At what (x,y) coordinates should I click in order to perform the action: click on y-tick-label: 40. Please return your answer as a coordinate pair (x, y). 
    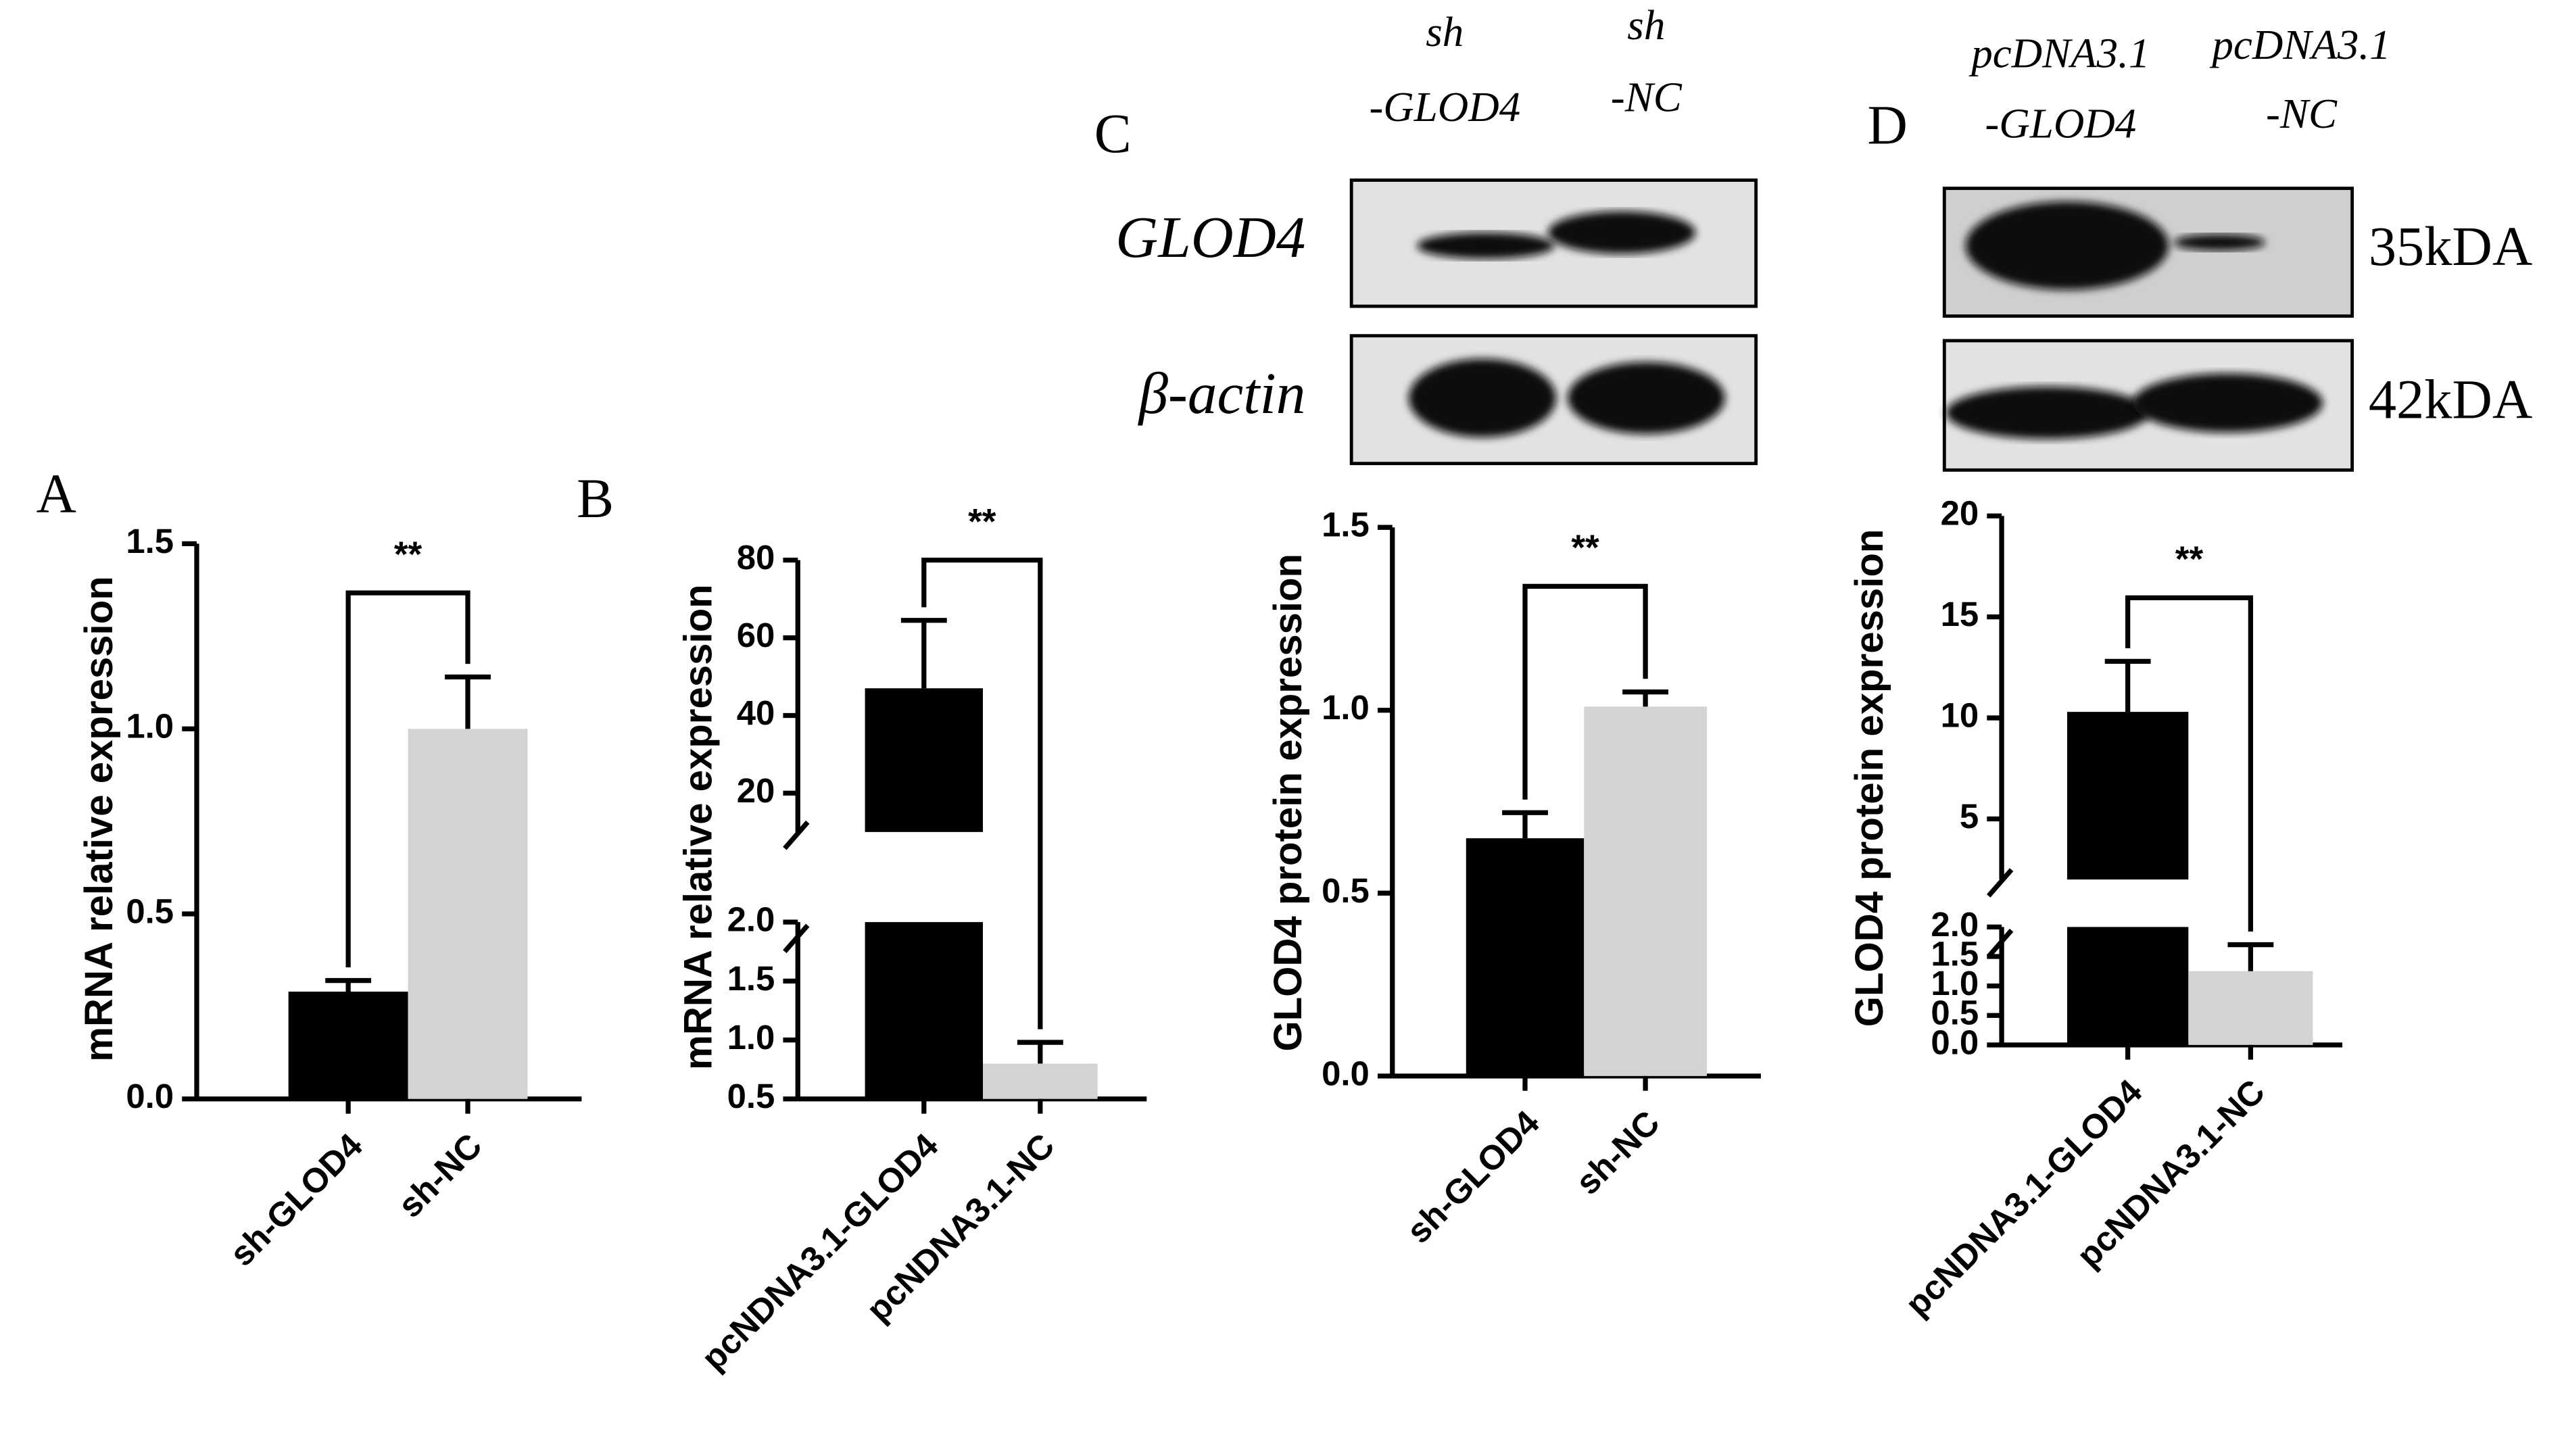
    Looking at the image, I should click on (756, 713).